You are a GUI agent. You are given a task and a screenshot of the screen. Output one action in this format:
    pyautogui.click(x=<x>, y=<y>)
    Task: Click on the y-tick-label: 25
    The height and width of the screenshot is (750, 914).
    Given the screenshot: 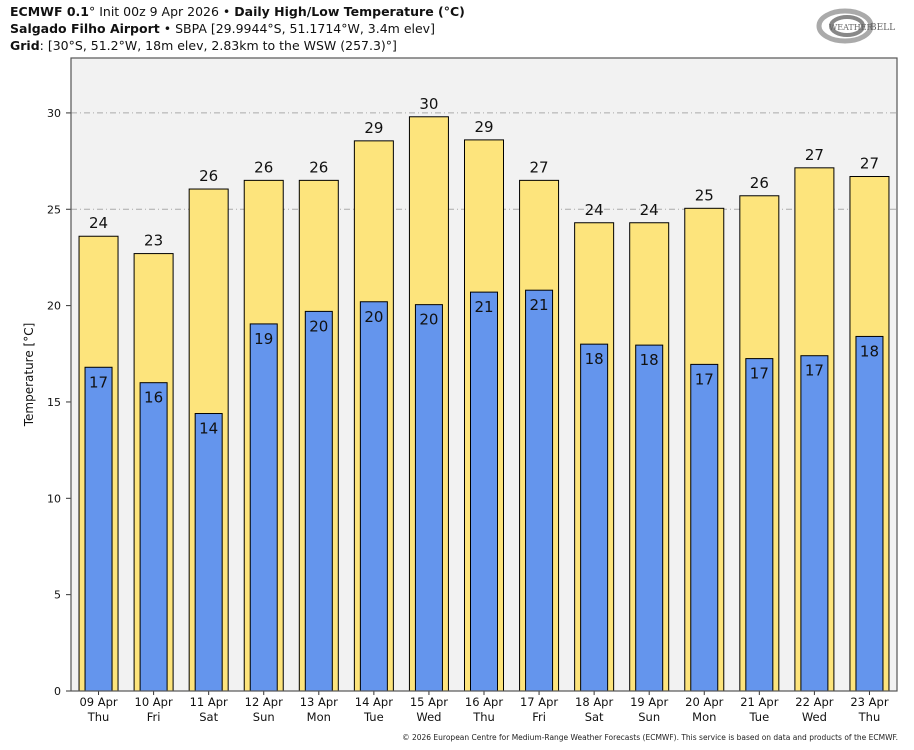 What is the action you would take?
    pyautogui.click(x=54, y=209)
    